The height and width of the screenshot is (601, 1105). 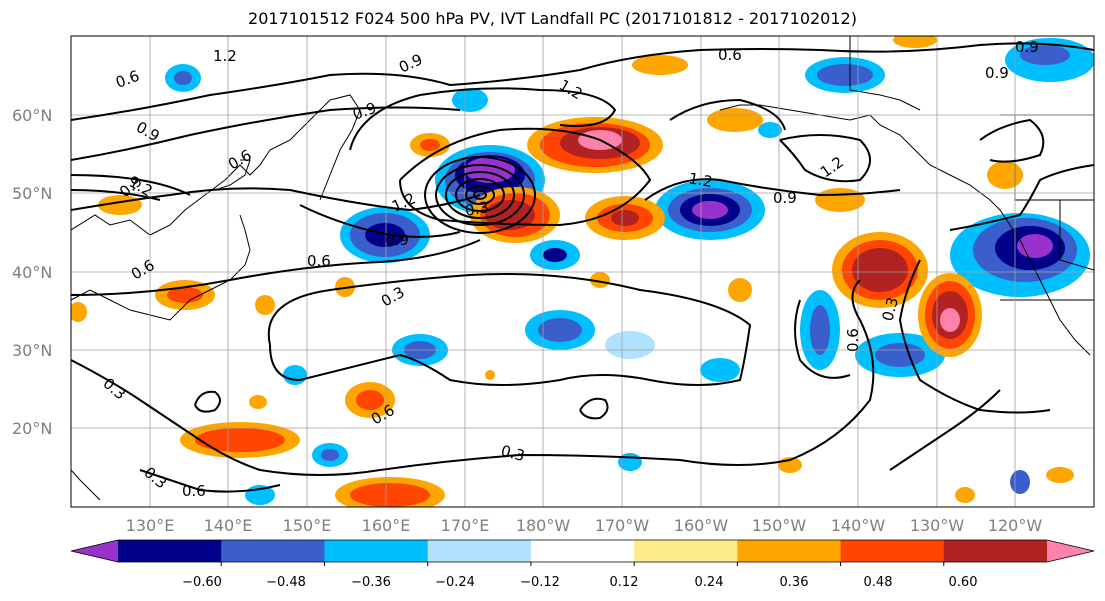 What do you see at coordinates (858, 525) in the screenshot?
I see `longitude-label: 140°W` at bounding box center [858, 525].